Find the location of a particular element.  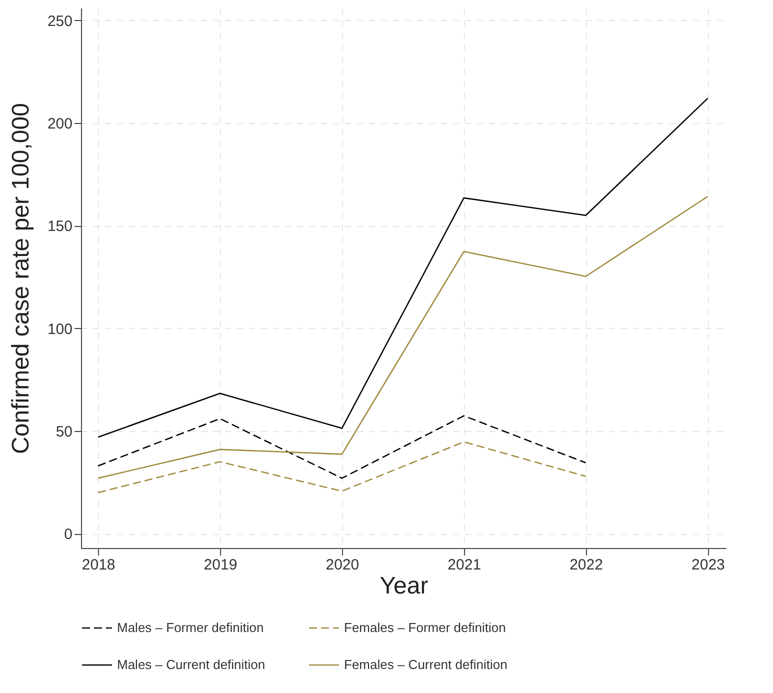

y-axis-title: Confirmed case rate per 100,000 is located at coordinates (20, 278).